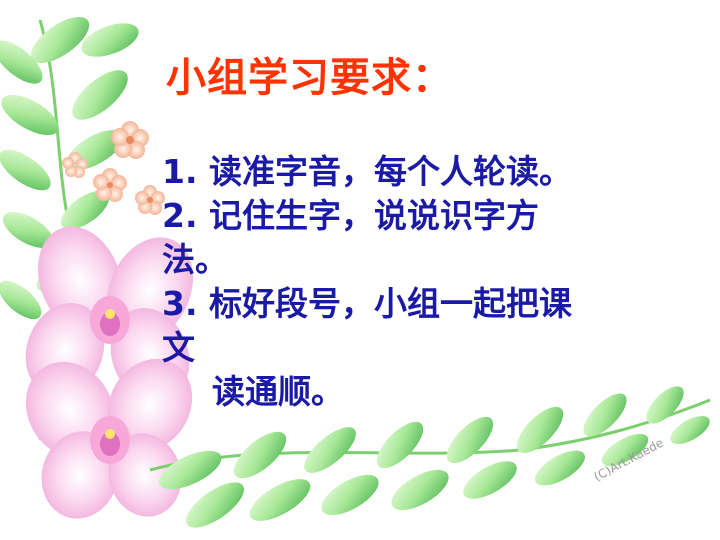 This screenshot has width=720, height=540. Describe the element at coordinates (113, 168) in the screenshot. I see `peach-blossoms` at that location.